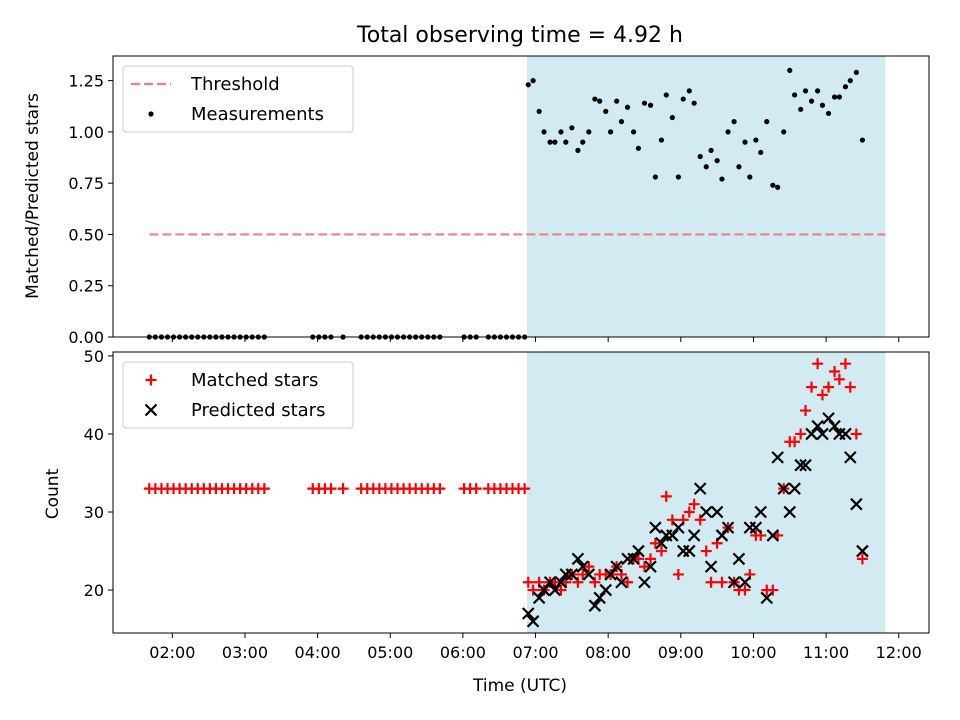 This screenshot has width=960, height=720. What do you see at coordinates (94, 590) in the screenshot?
I see `y-tick-label: 20` at bounding box center [94, 590].